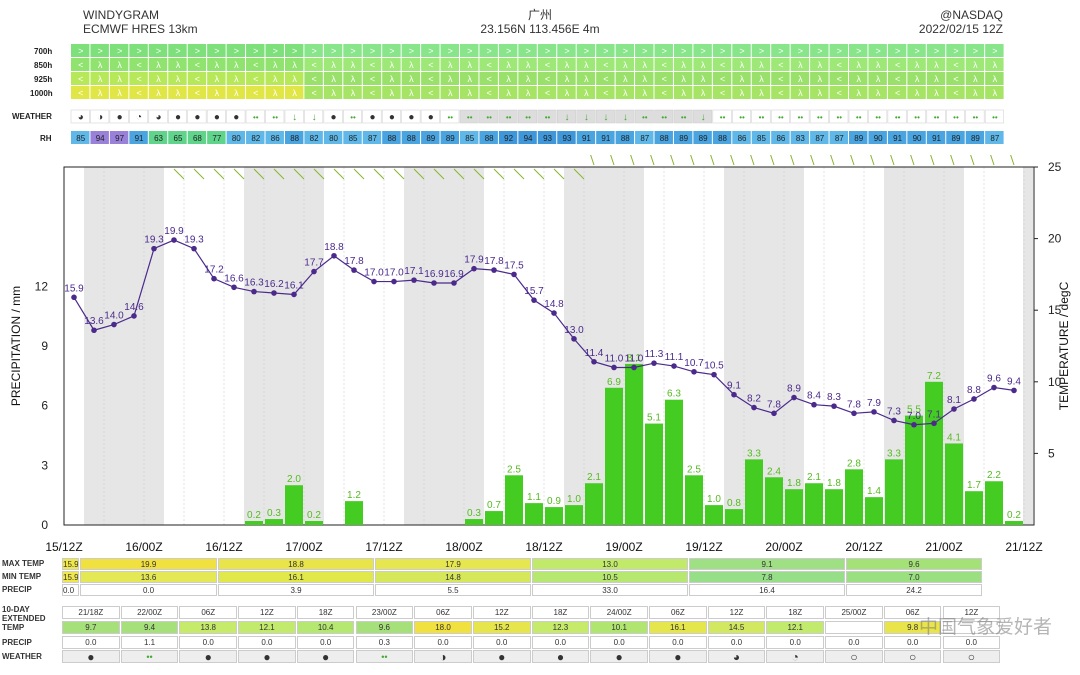 The height and width of the screenshot is (675, 1080). I want to click on weather-icon: ↓, so click(294, 117).